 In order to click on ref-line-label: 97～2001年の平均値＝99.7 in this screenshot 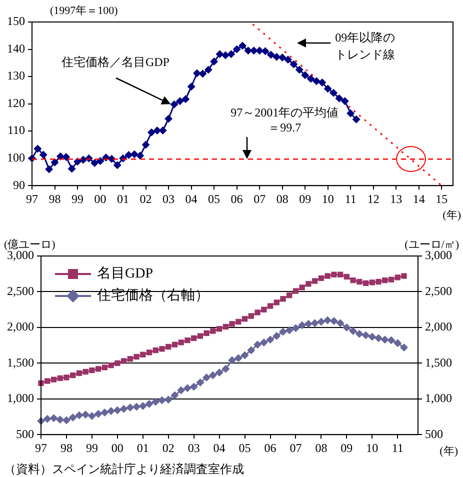, I will do `click(284, 119)`.